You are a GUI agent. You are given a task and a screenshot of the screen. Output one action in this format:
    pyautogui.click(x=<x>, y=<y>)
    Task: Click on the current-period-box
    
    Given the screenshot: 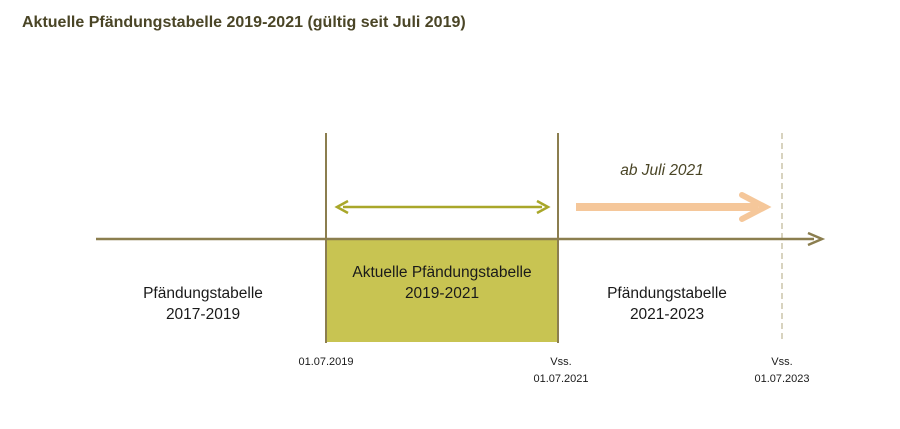 What is the action you would take?
    pyautogui.click(x=442, y=290)
    